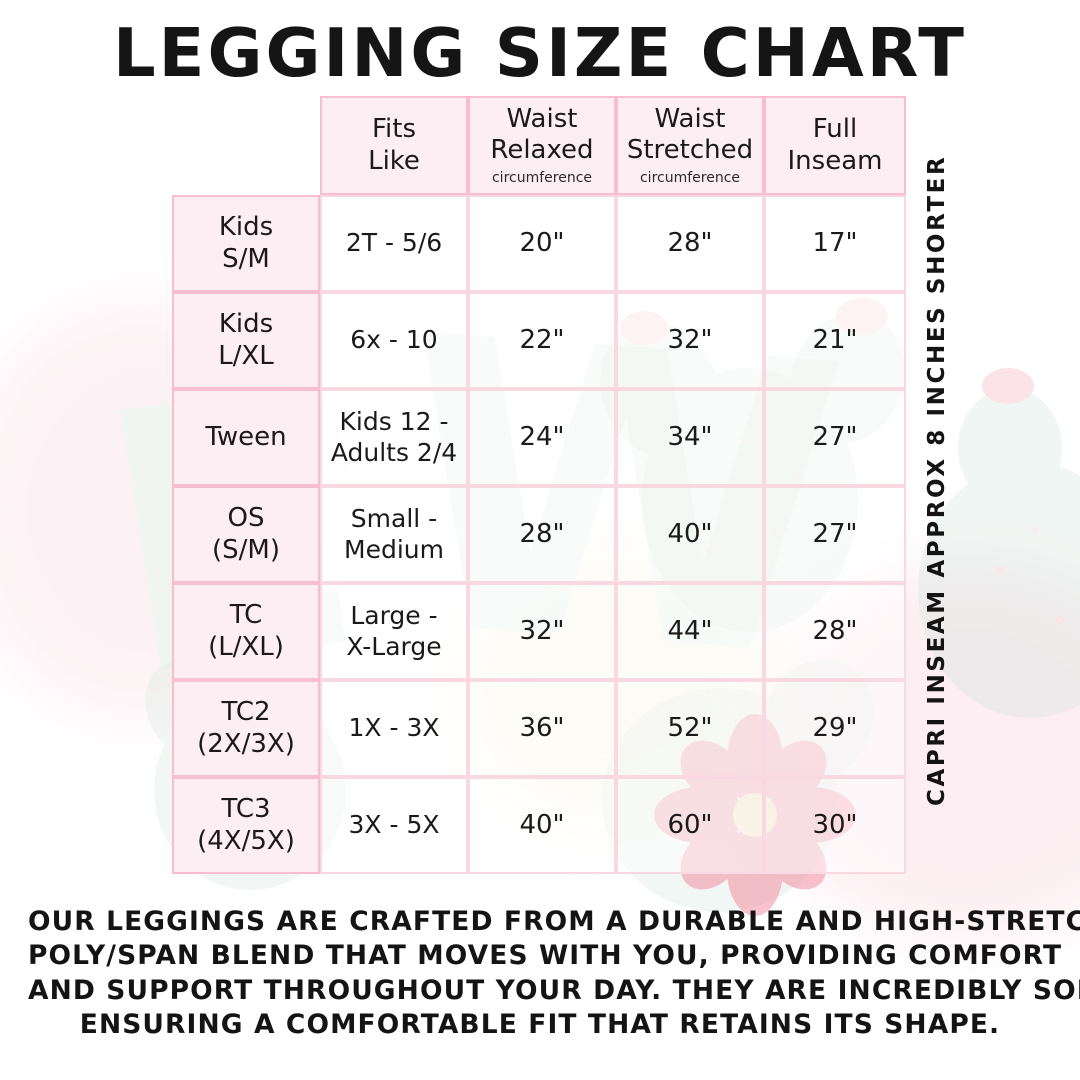  I want to click on cell-fits-like: 6x - 10, so click(394, 340).